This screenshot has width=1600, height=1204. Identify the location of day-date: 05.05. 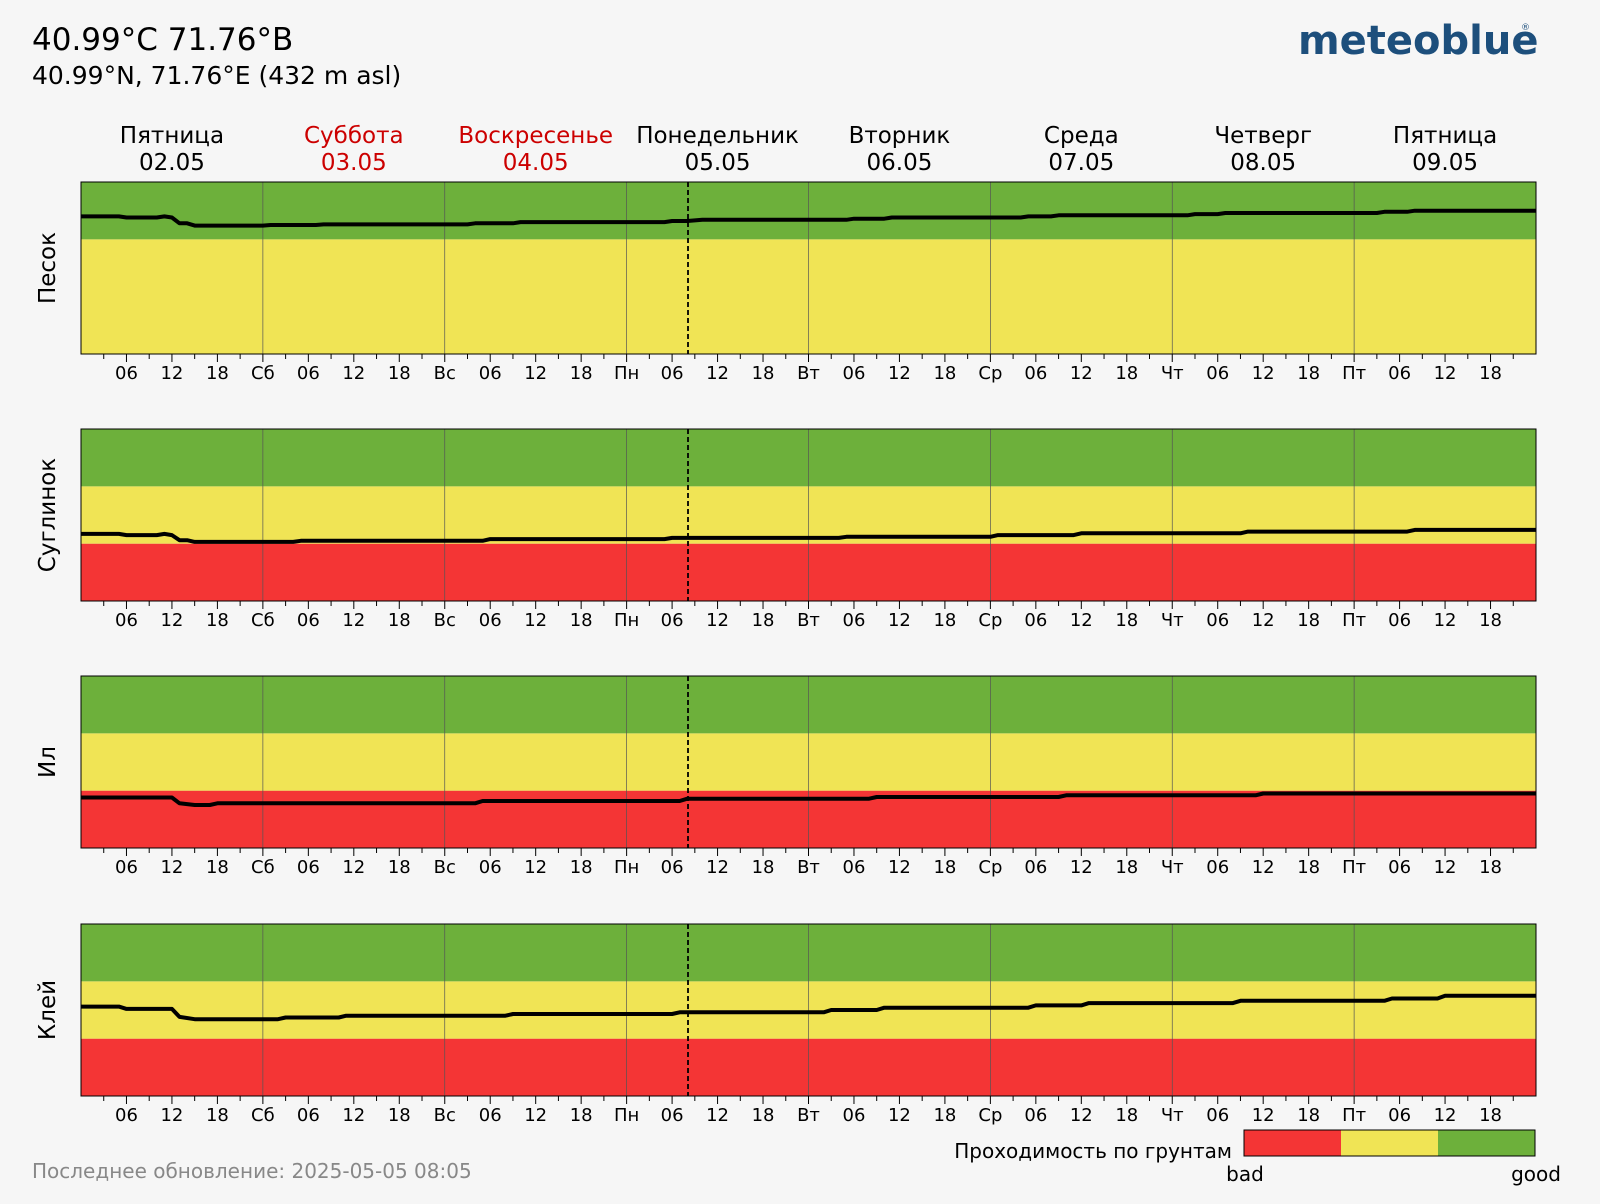
(718, 163).